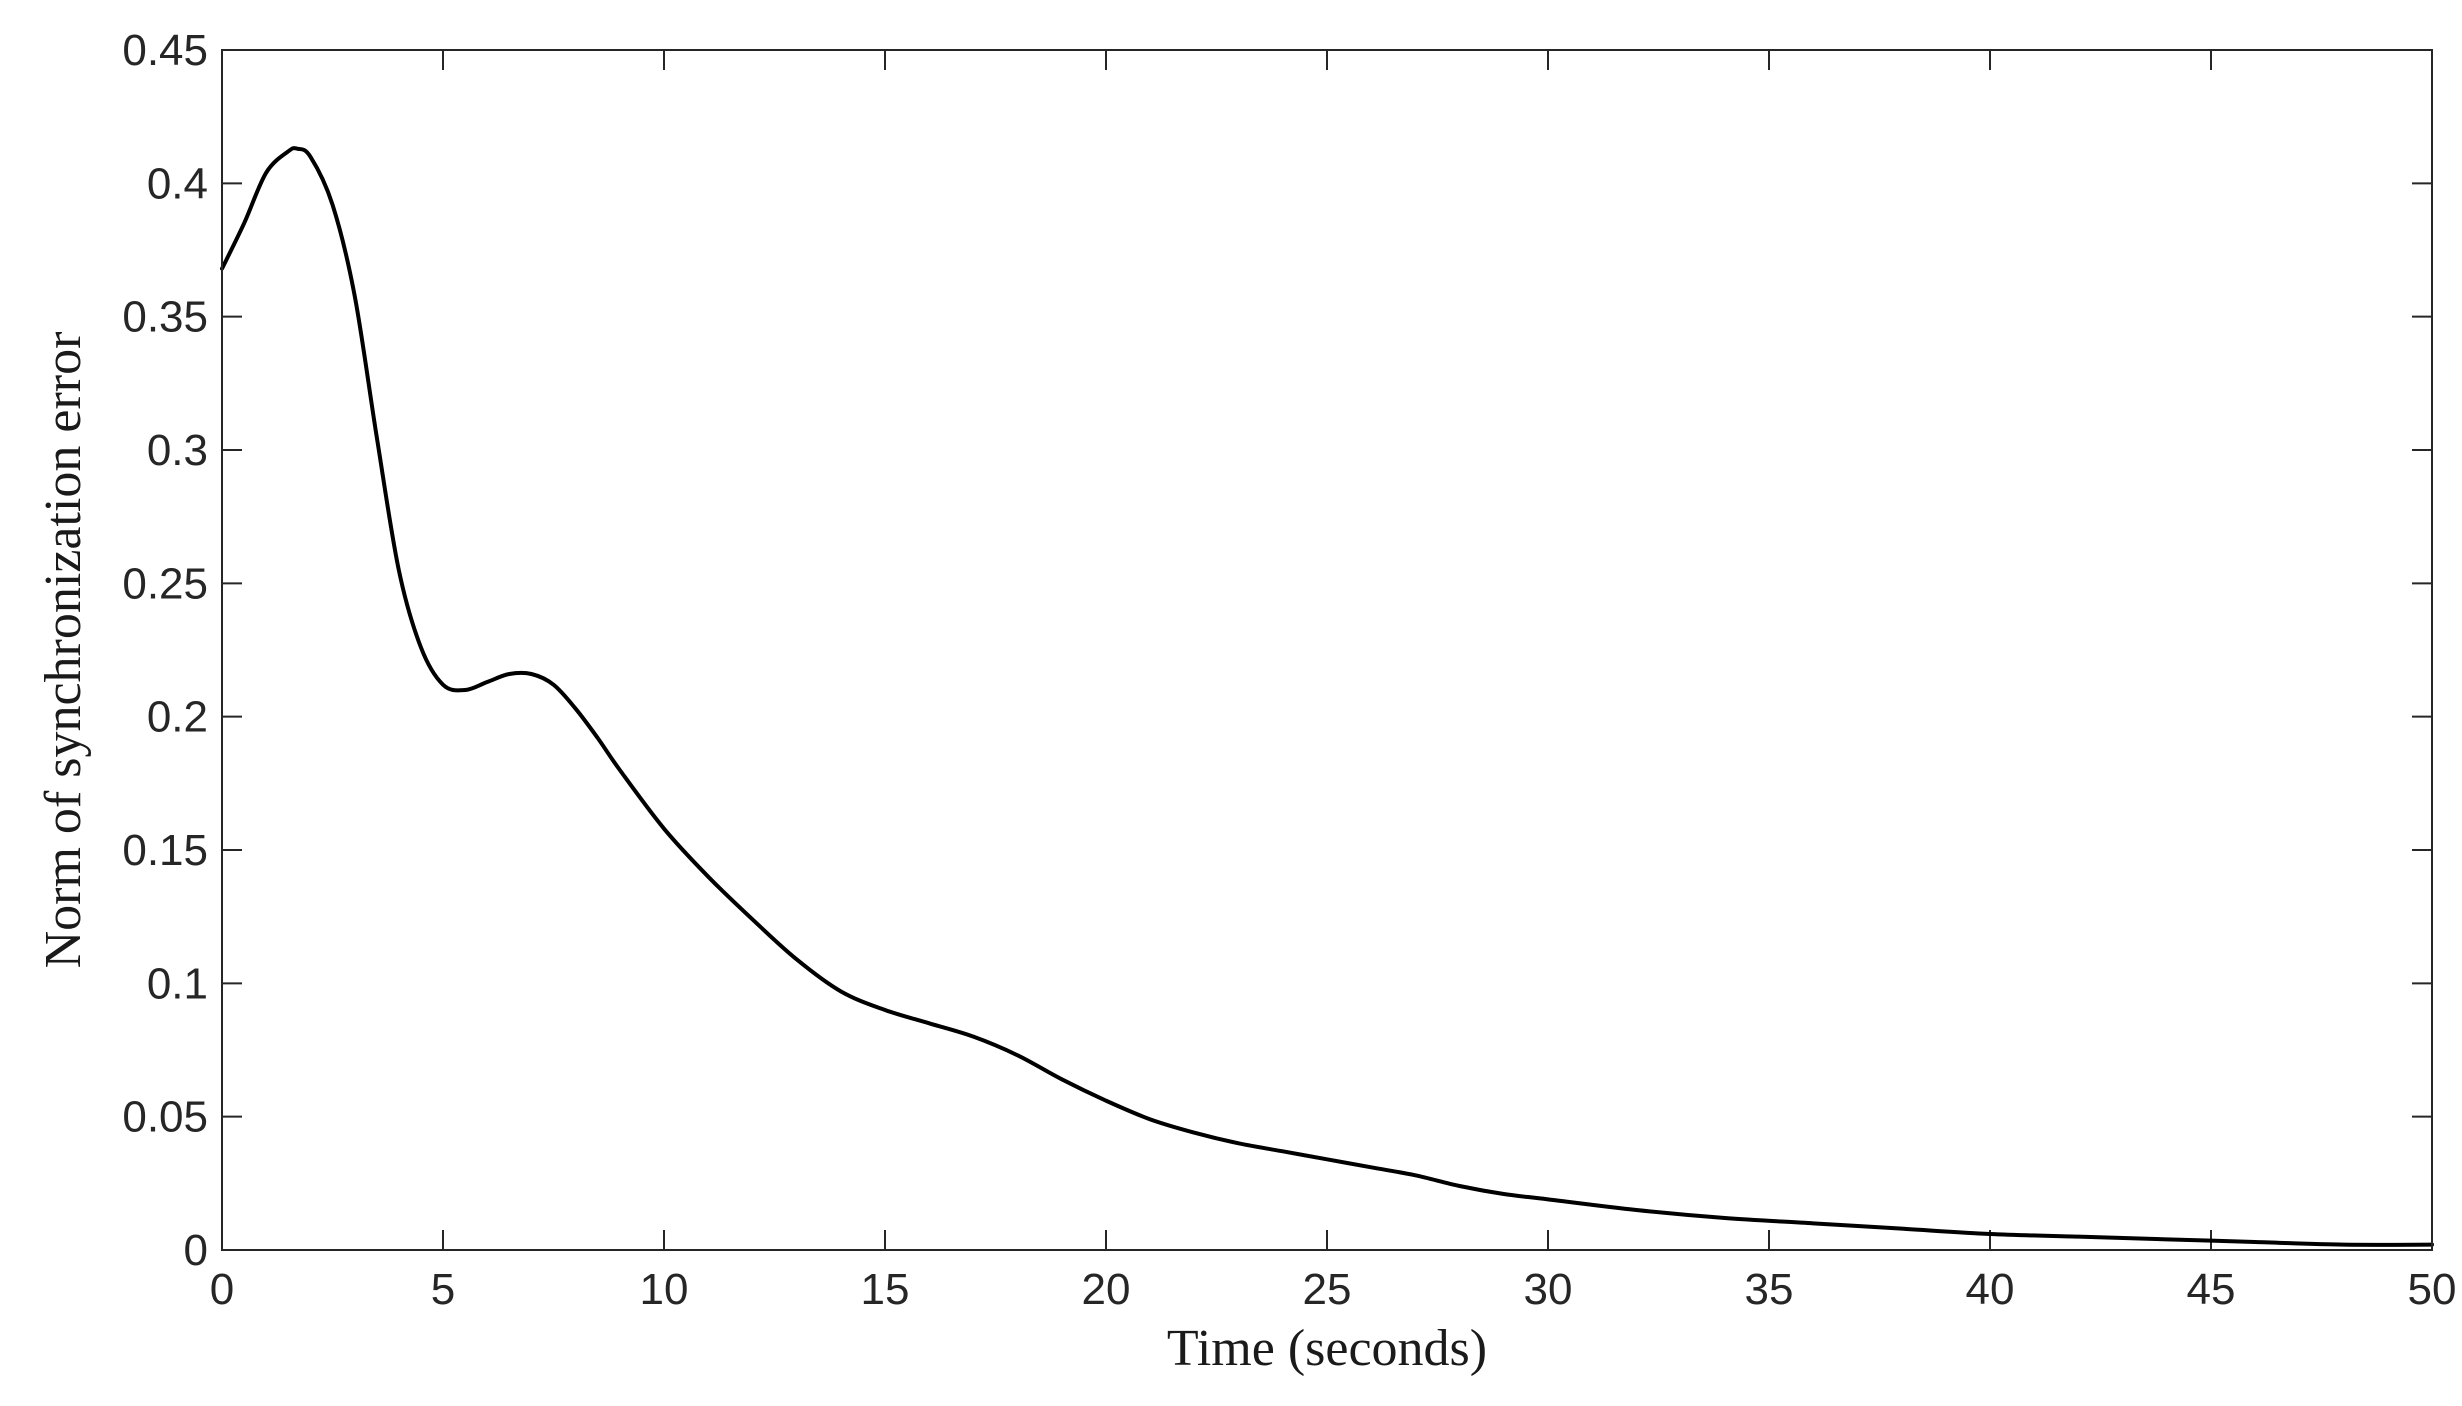 The height and width of the screenshot is (1406, 2462). I want to click on x-tick-label: 50, so click(2432, 1289).